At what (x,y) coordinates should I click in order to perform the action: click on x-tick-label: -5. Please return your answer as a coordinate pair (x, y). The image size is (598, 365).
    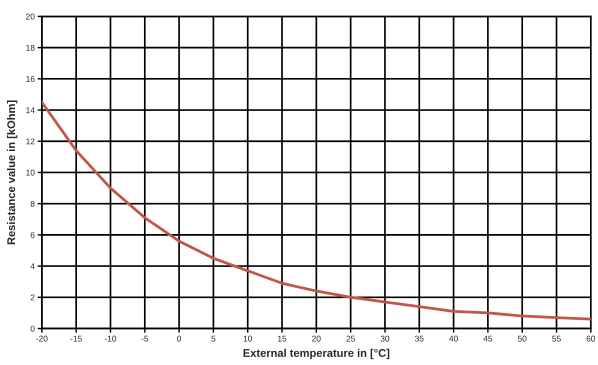
    Looking at the image, I should click on (144, 339).